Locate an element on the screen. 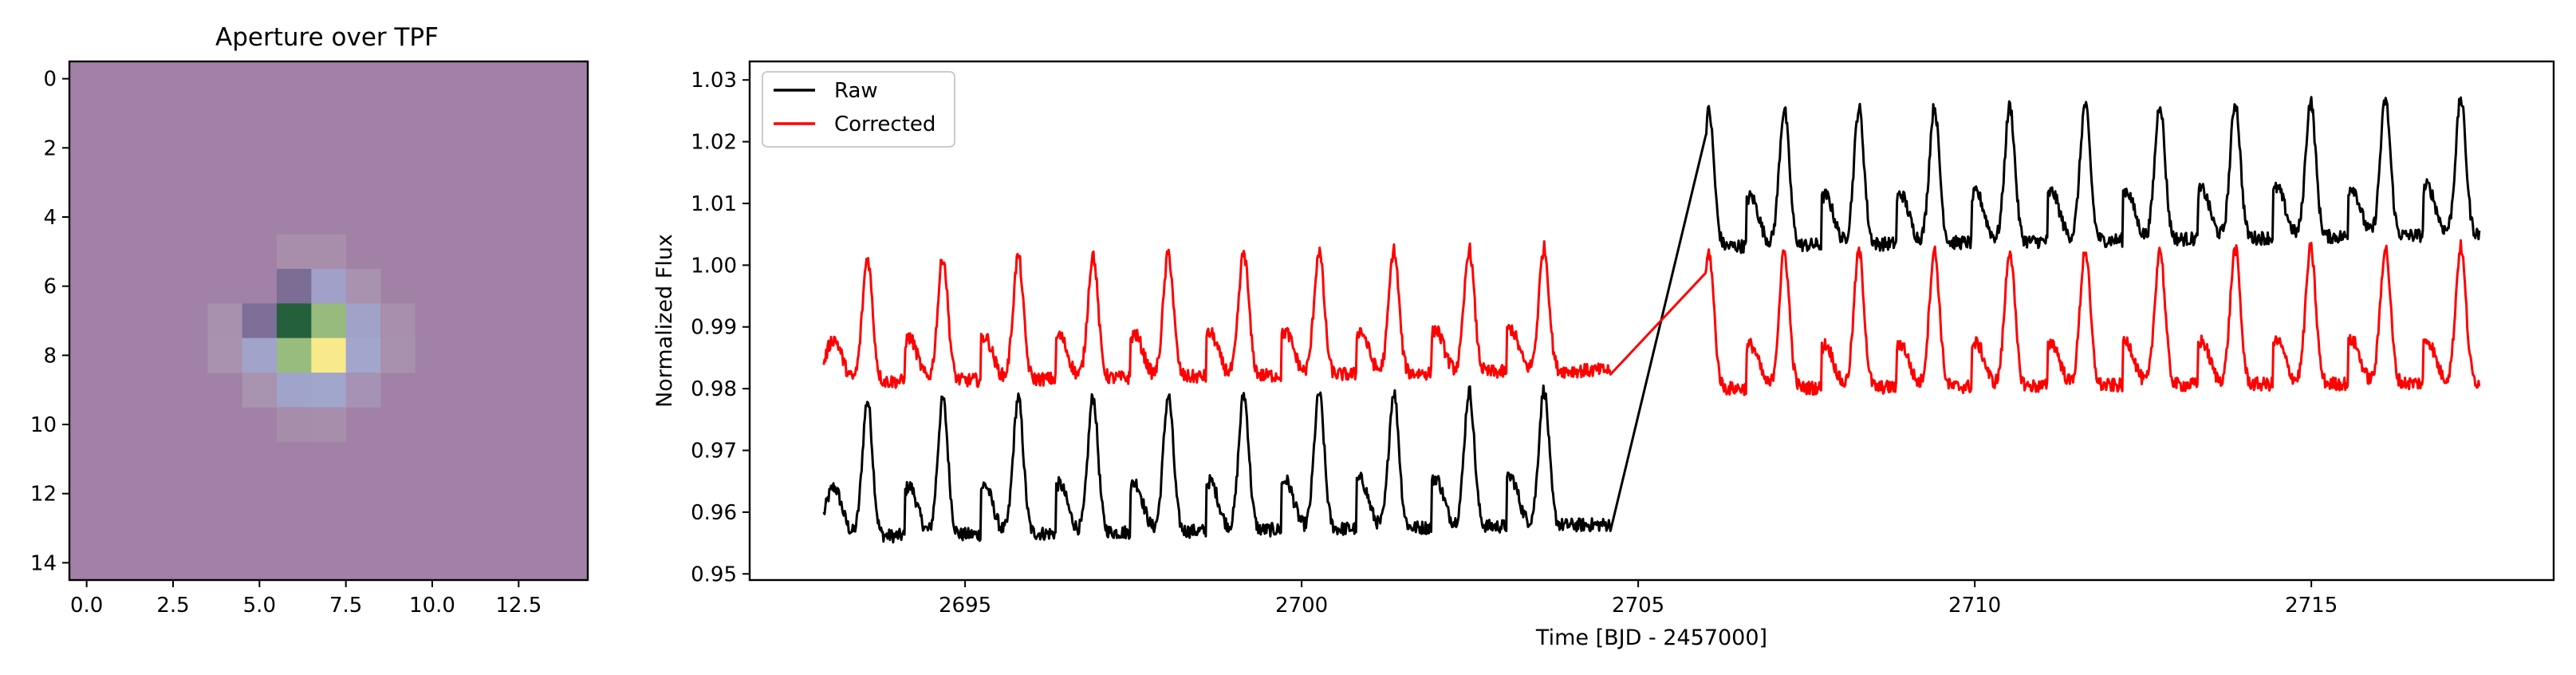 This screenshot has width=2576, height=675. lightcurve-y-ticks: 0.95 0.96 0.97 0.98 0.99 1.00 1.01 1.02 1.03 is located at coordinates (720, 327).